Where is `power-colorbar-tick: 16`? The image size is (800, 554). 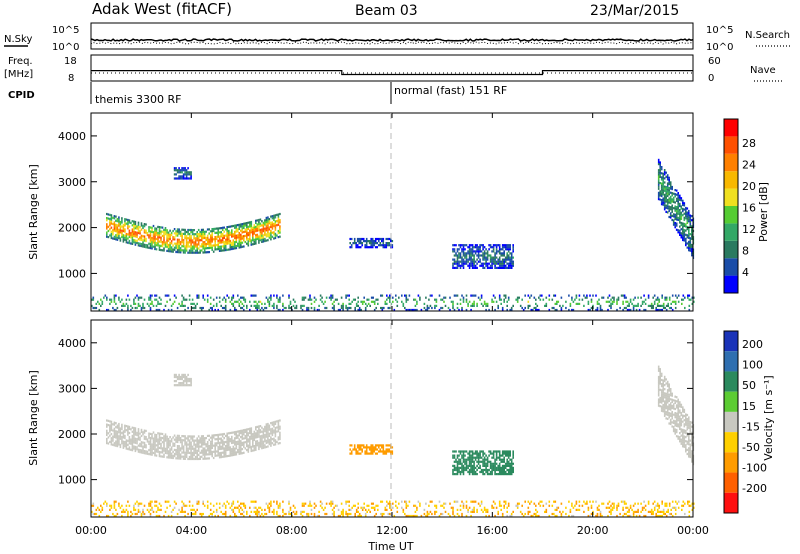 power-colorbar-tick: 16 is located at coordinates (749, 208).